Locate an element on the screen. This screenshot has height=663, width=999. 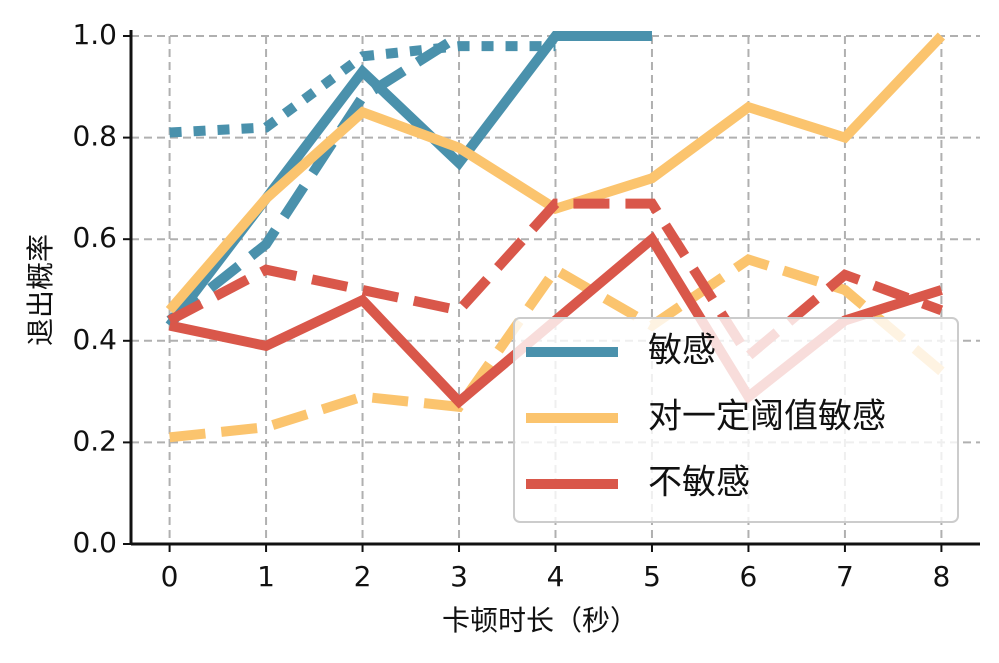
x-tick-label: 2 is located at coordinates (363, 576).